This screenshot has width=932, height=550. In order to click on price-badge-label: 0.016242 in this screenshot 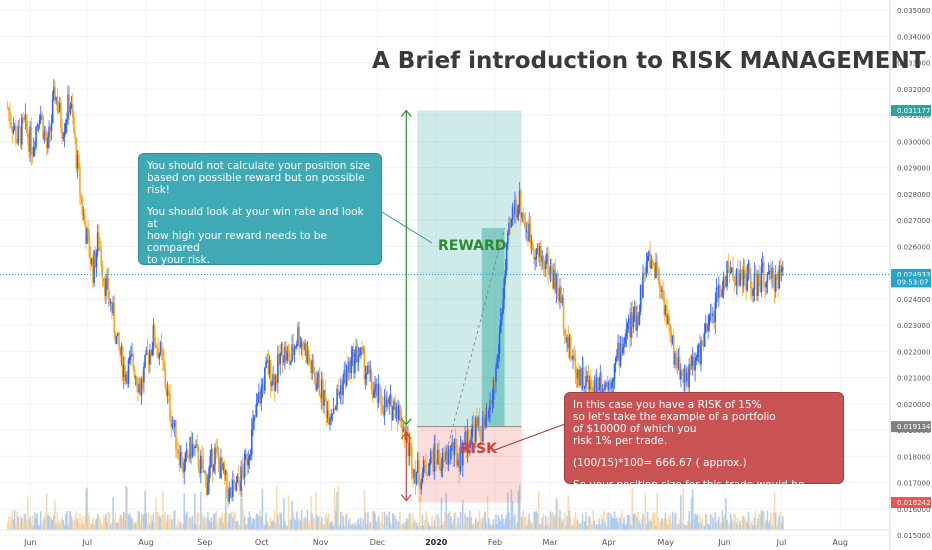, I will do `click(913, 503)`.